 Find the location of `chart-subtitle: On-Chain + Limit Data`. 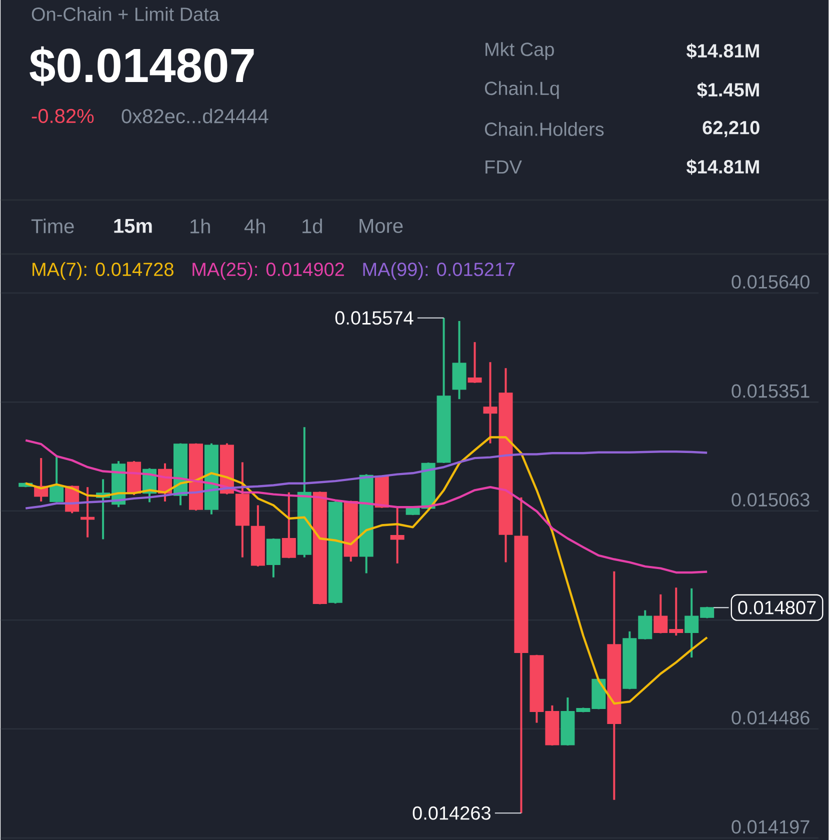

chart-subtitle: On-Chain + Limit Data is located at coordinates (126, 14).